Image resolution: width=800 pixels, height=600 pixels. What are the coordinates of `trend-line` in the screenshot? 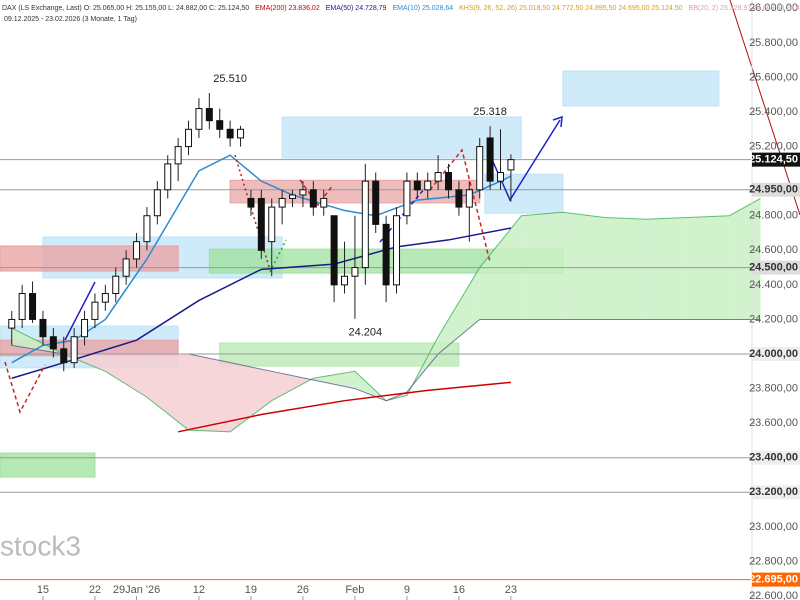 It's located at (764, 108).